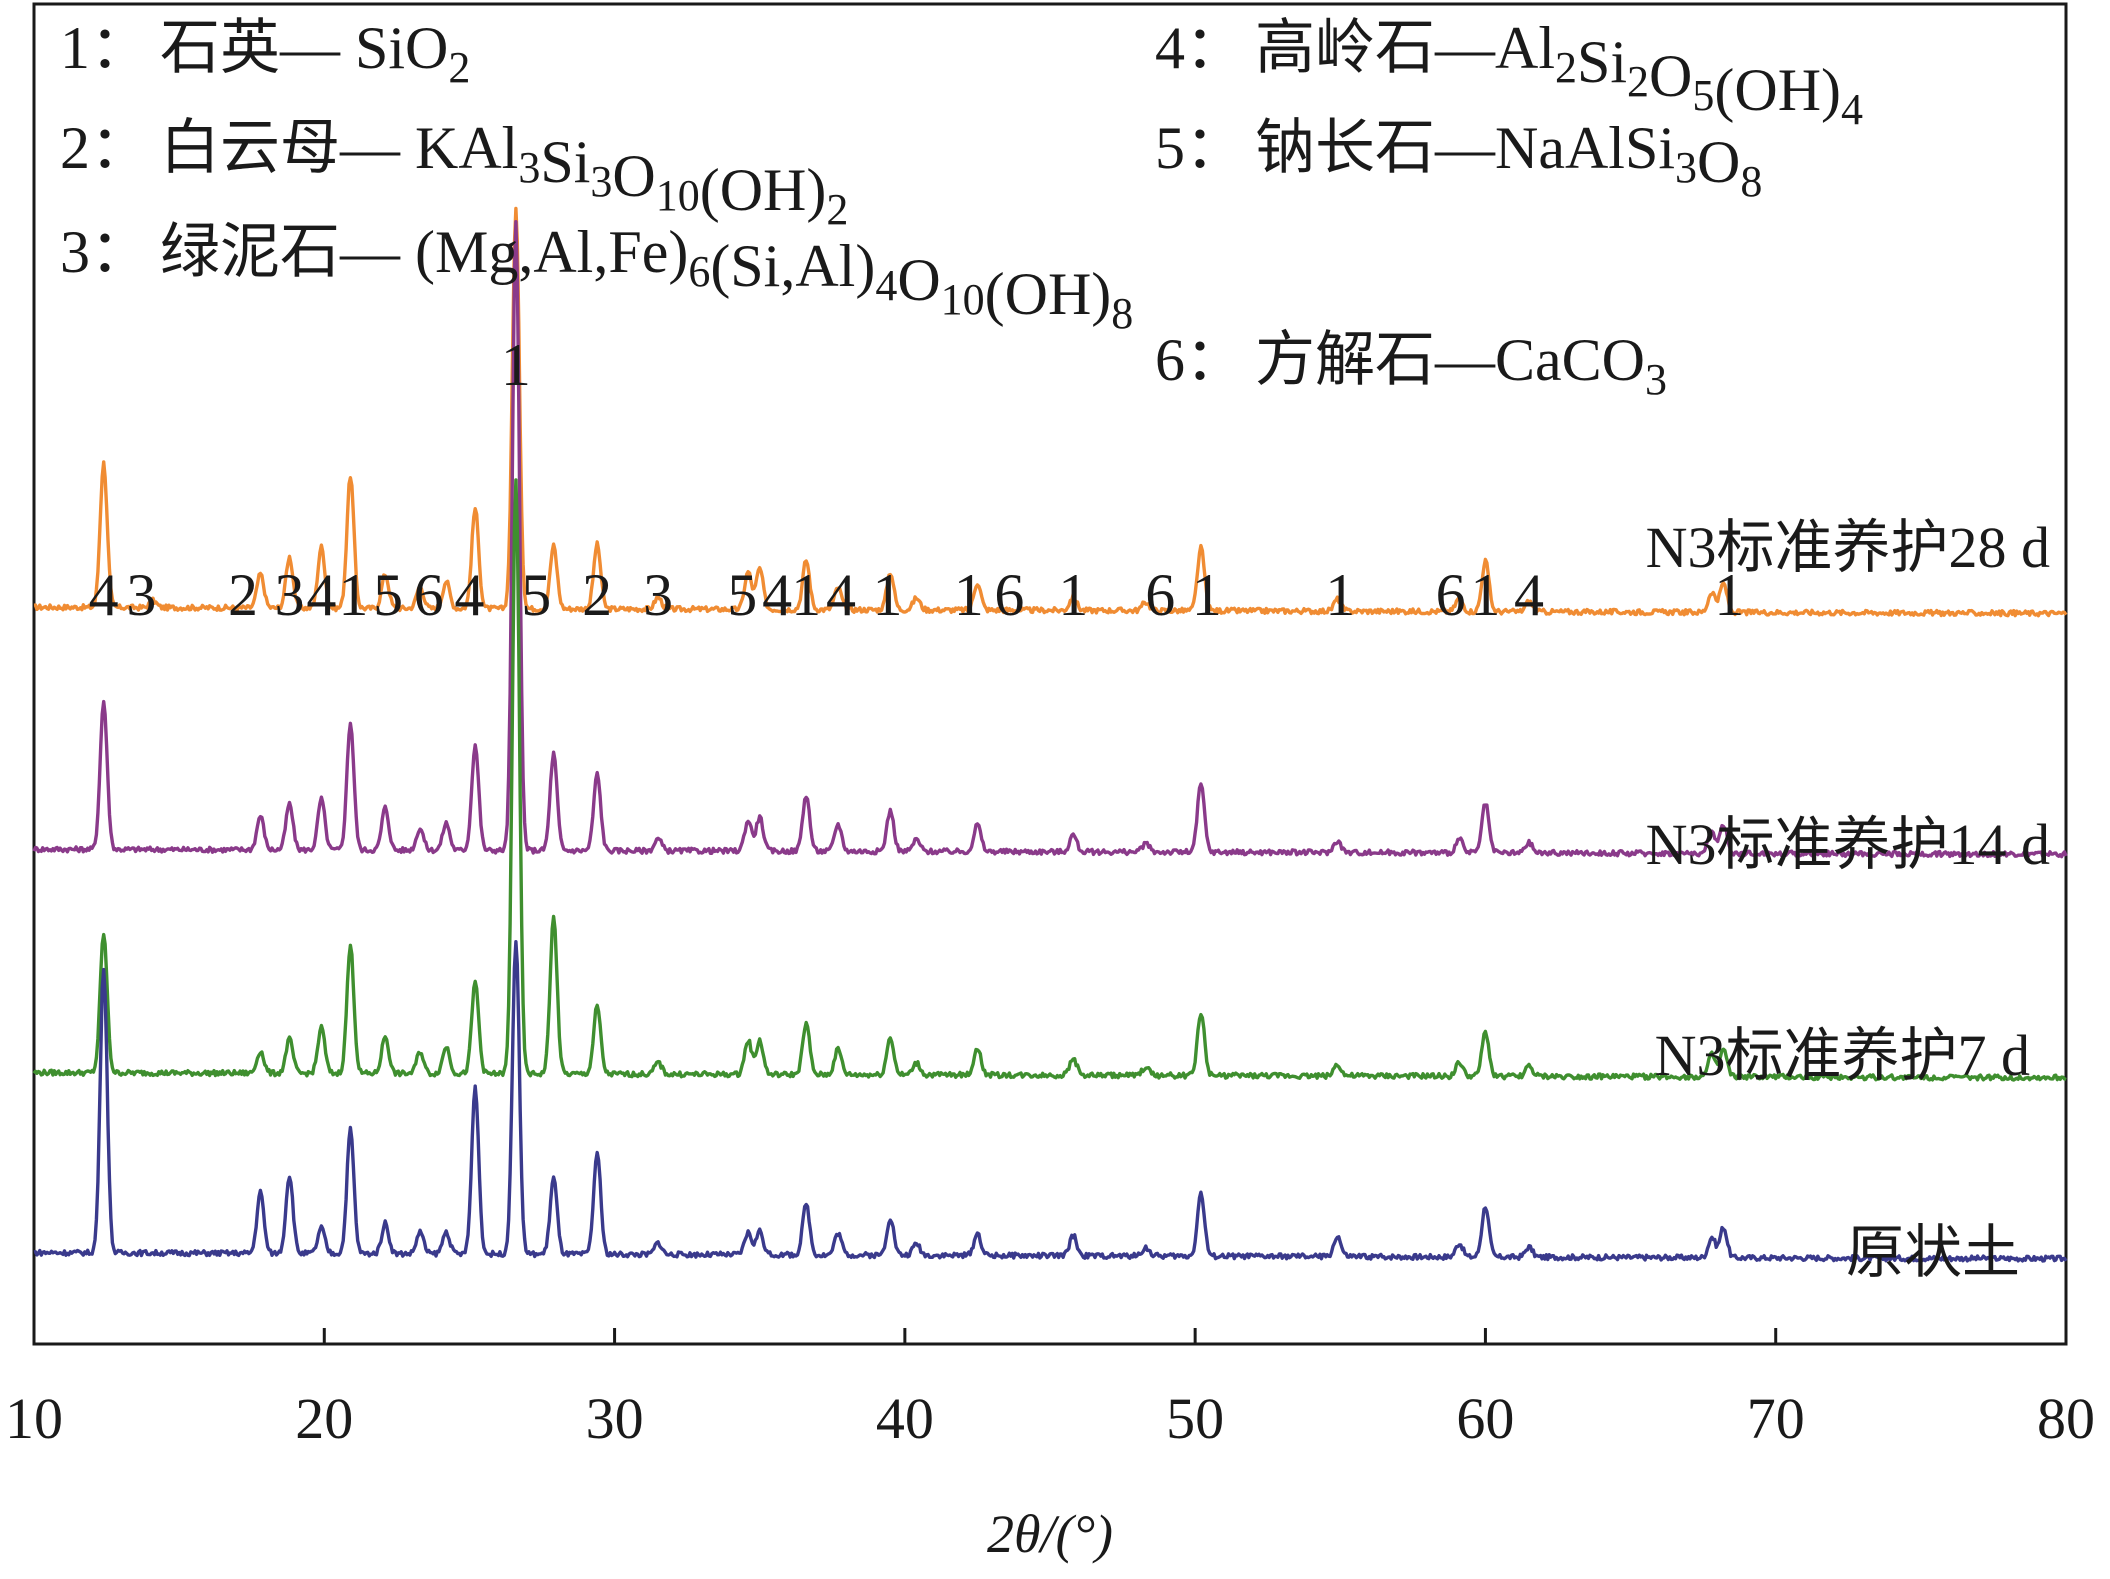 The height and width of the screenshot is (1579, 2110). I want to click on series-names: N3标准养护28 d N3标准养护14 d N3标准养护7 d 原状土, so click(1848, 900).